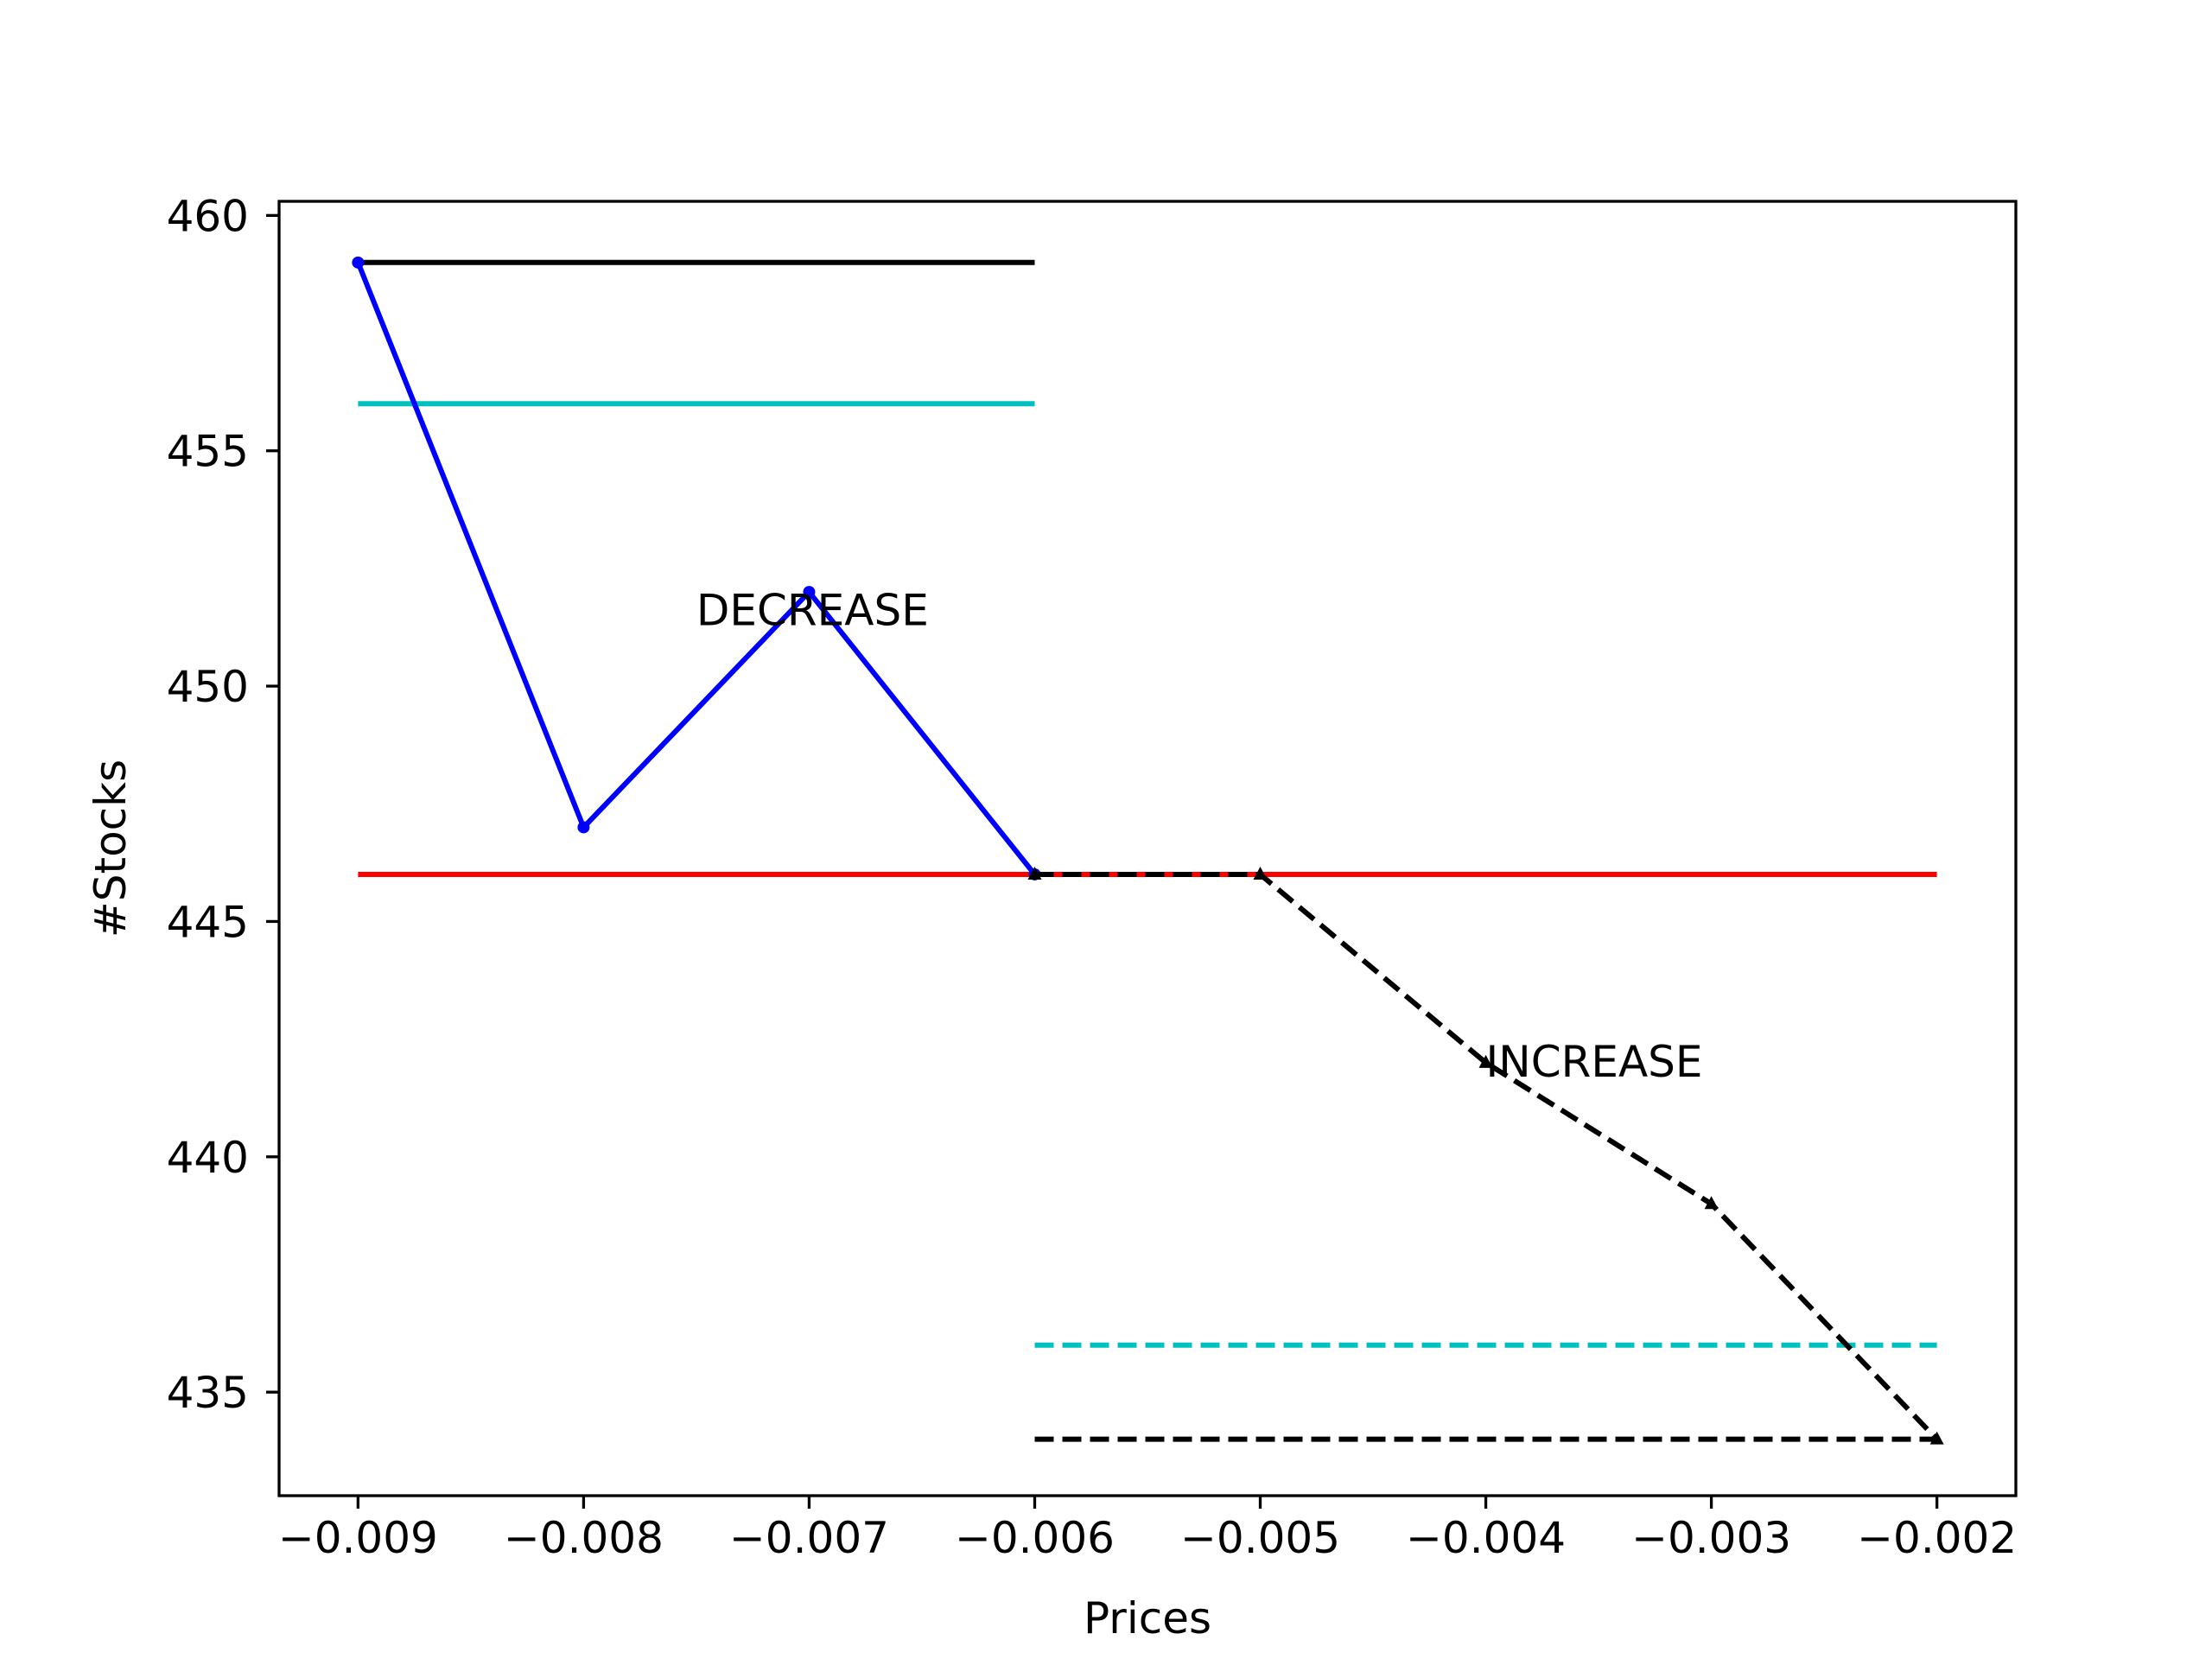 This screenshot has height=1659, width=2212. Describe the element at coordinates (208, 1393) in the screenshot. I see `y-tick-label: 435` at that location.